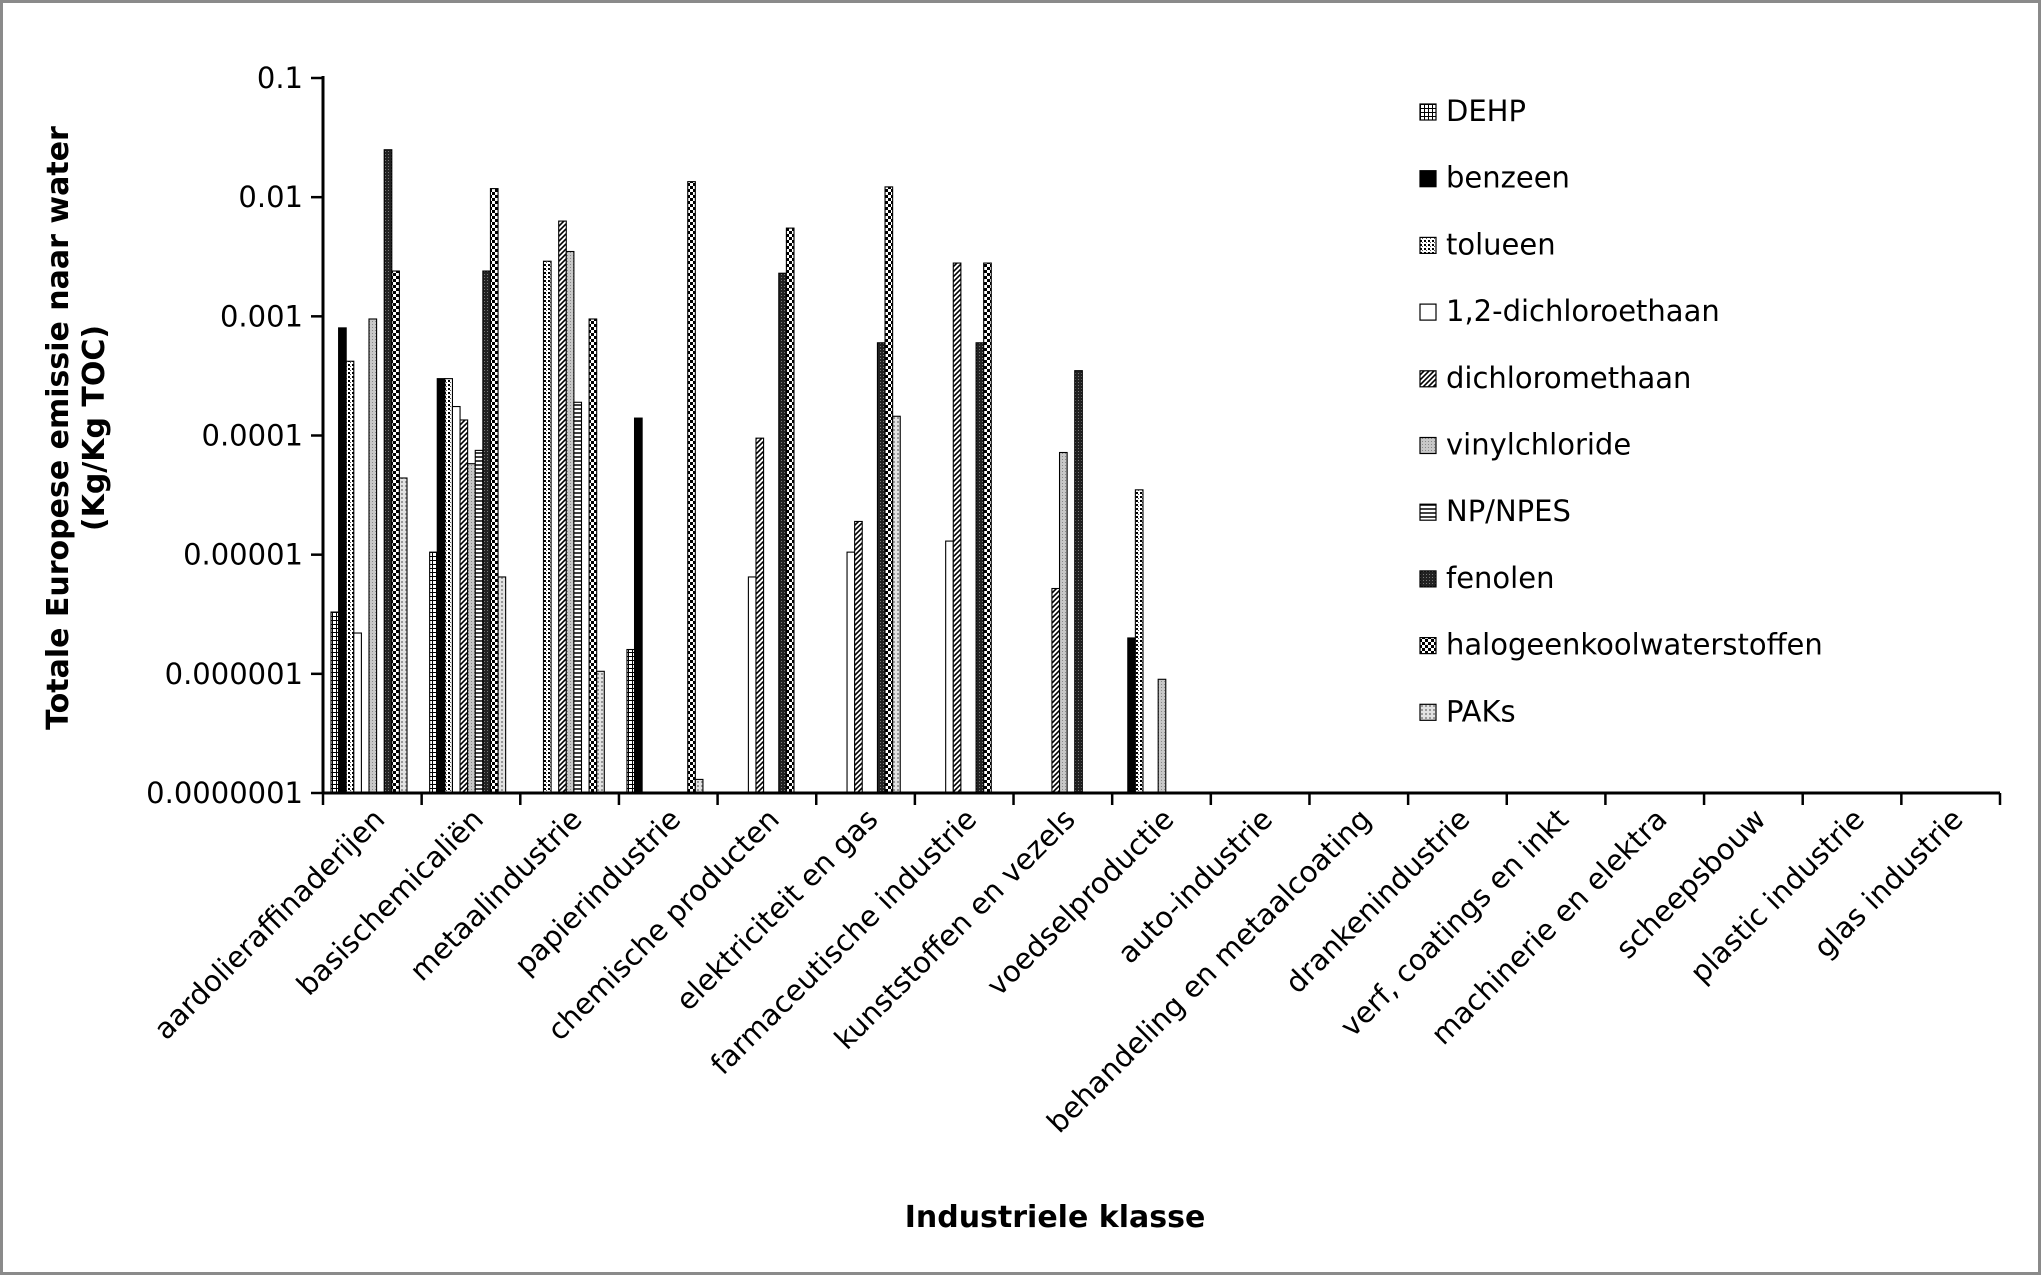  I want to click on y-tick-label: 0.01, so click(270, 197).